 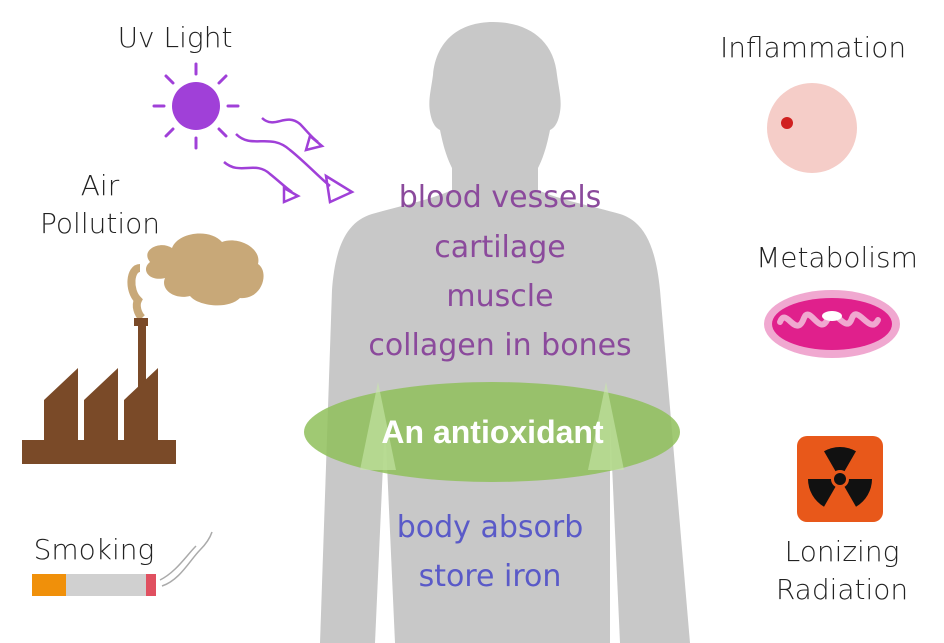 What do you see at coordinates (143, 348) in the screenshot?
I see `factory-icon` at bounding box center [143, 348].